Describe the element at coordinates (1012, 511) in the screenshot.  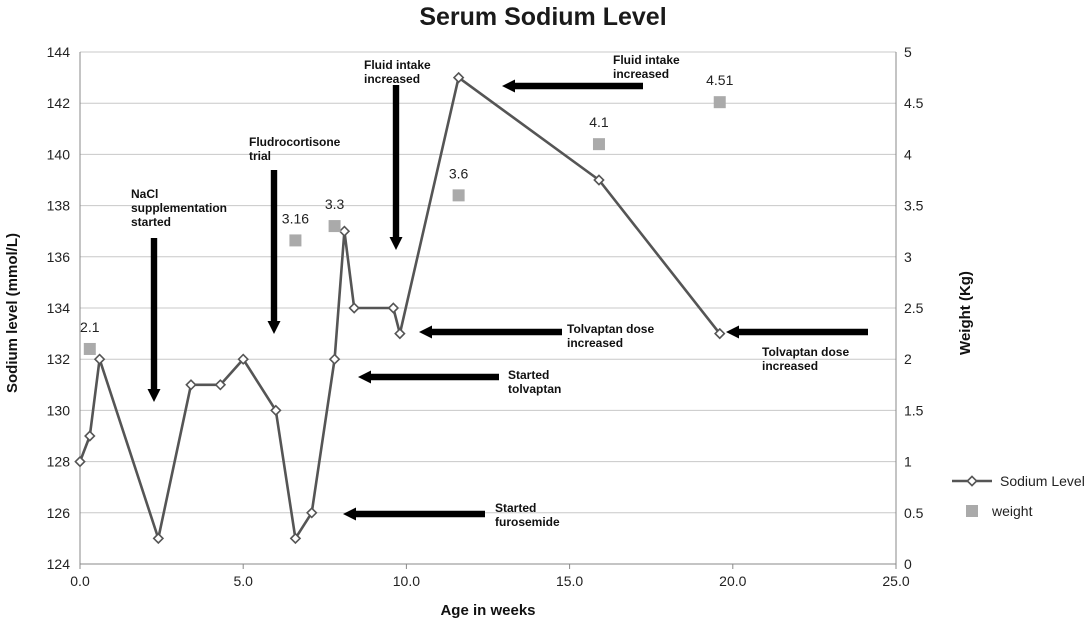
I see `legend-weight-label: weight` at that location.